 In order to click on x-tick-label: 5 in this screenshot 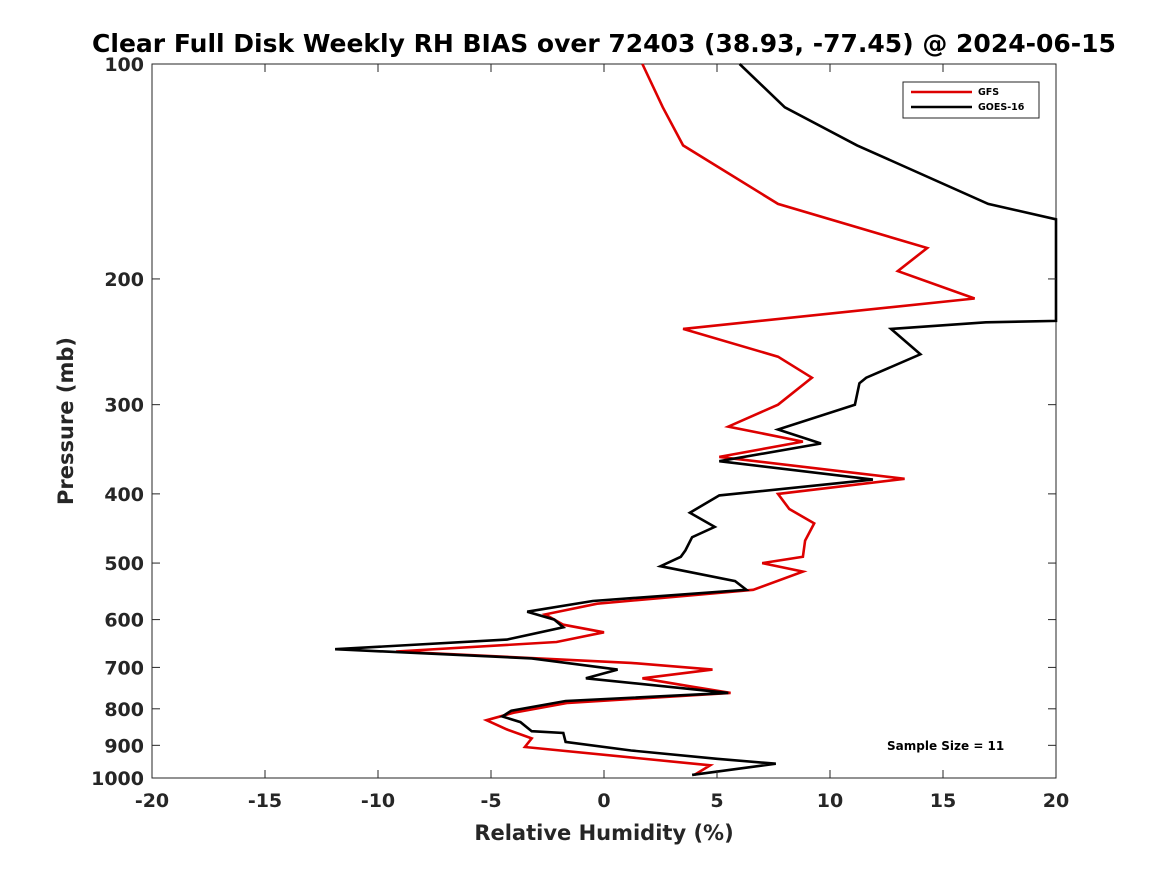, I will do `click(716, 801)`.